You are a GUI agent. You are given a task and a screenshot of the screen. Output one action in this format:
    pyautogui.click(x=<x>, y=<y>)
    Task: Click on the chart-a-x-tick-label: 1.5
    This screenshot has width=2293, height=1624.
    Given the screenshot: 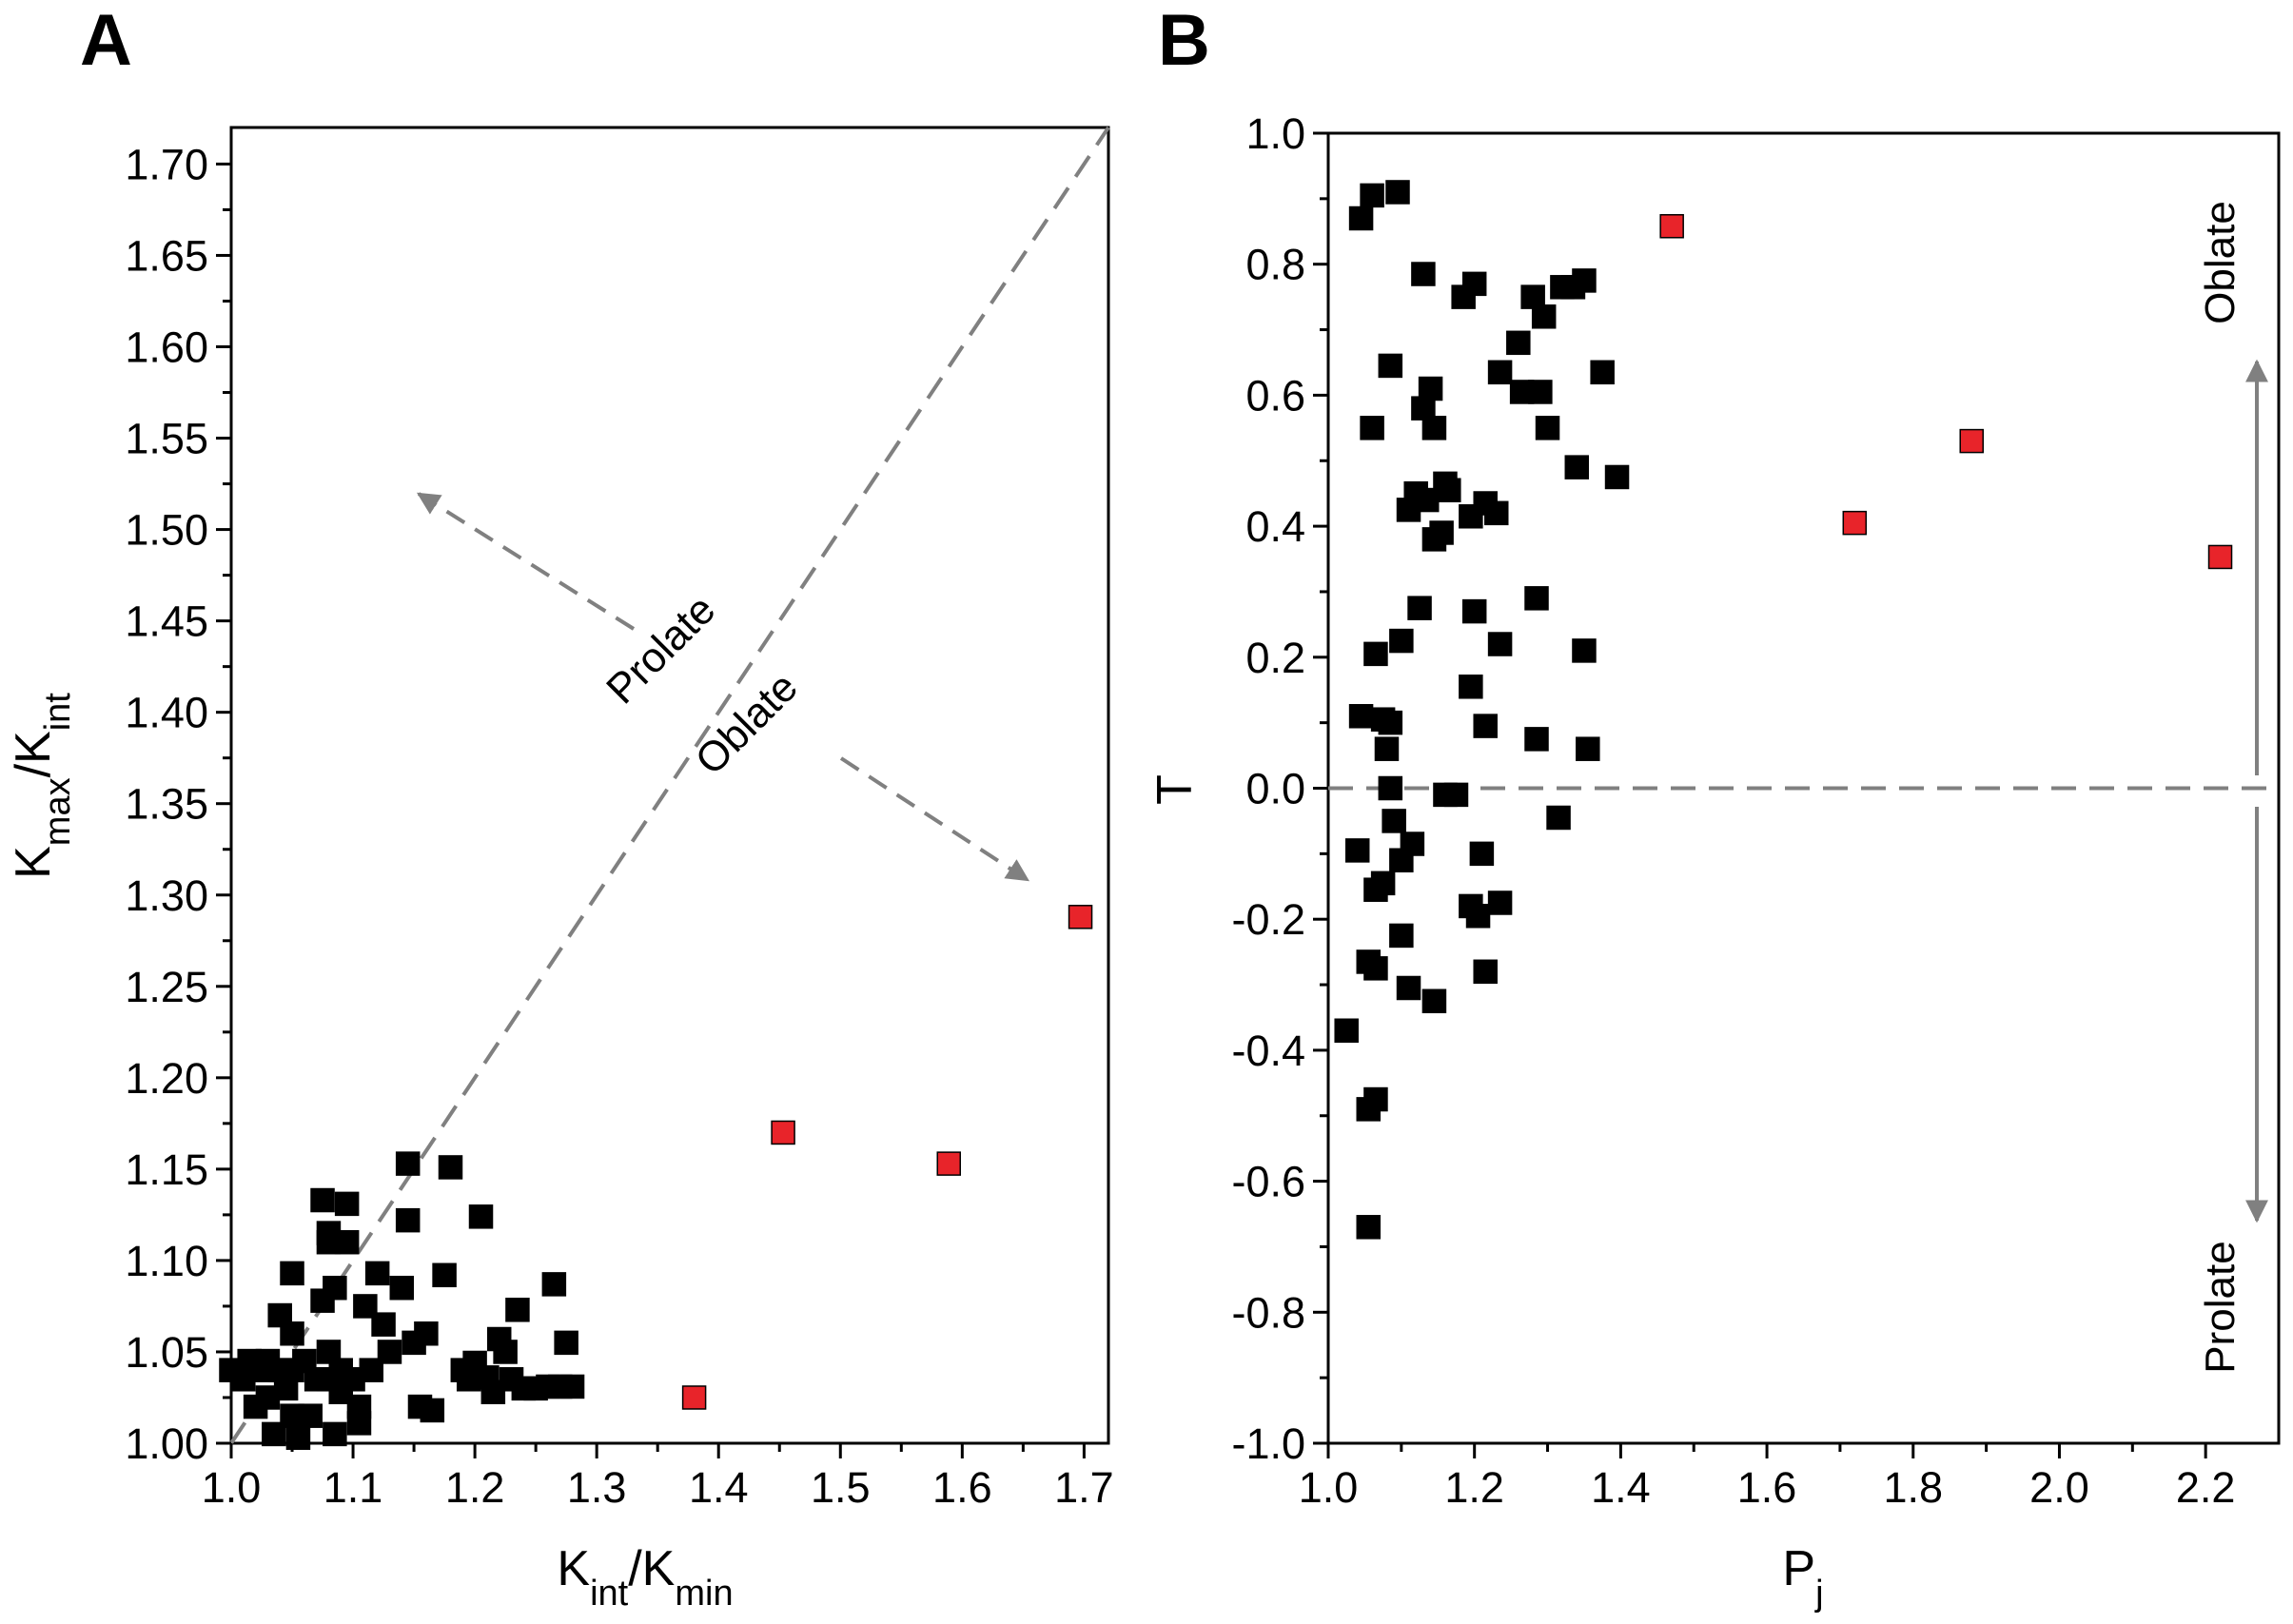 What is the action you would take?
    pyautogui.click(x=841, y=1487)
    